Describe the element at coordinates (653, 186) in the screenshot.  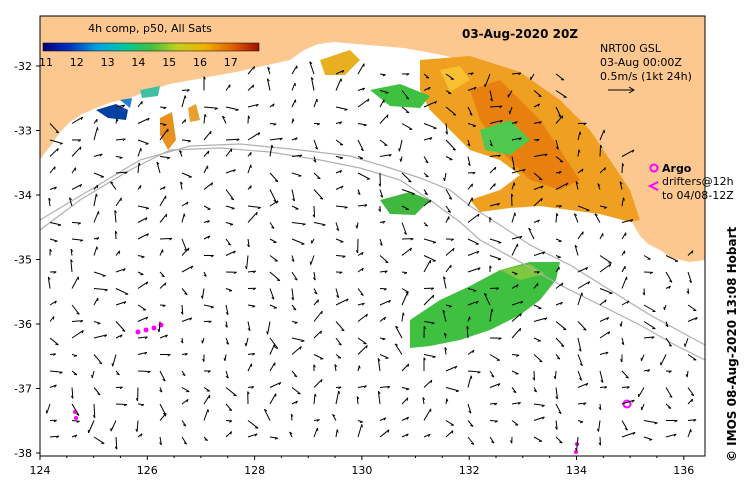
I see `drifter-icon` at that location.